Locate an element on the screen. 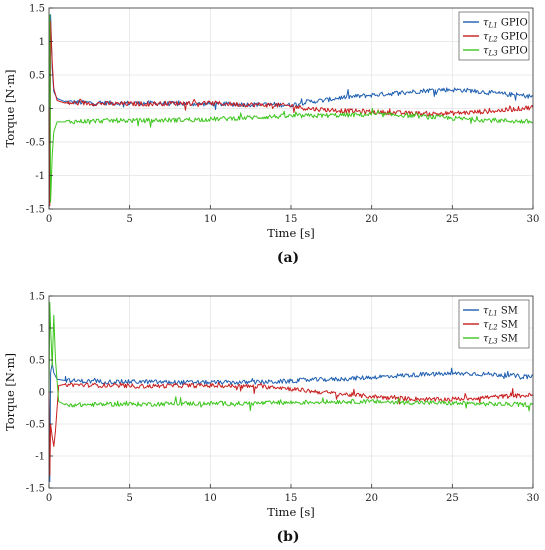  legend-entry: τL2 GPIO is located at coordinates (505, 38).